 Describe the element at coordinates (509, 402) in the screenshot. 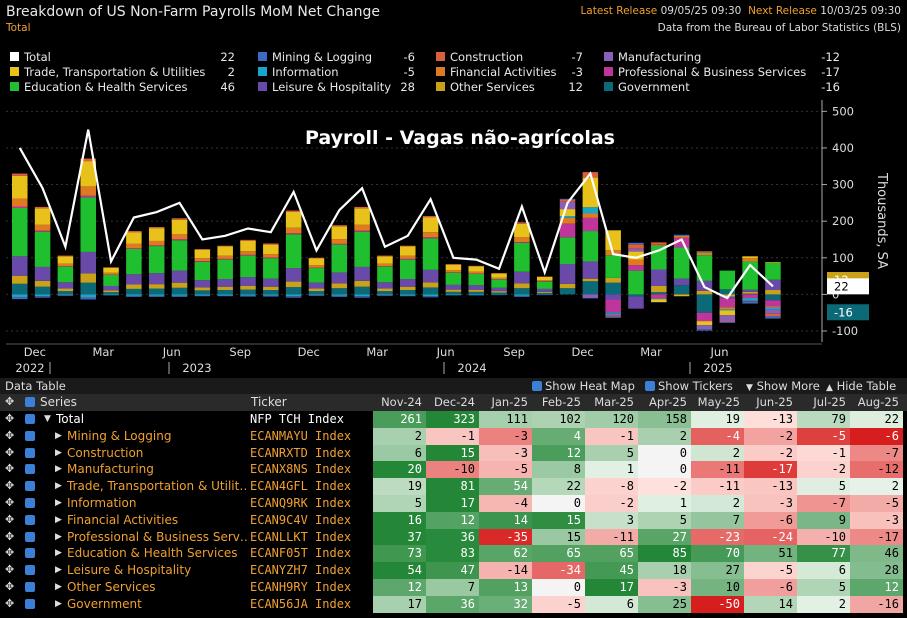

I see `col-header-month: Jan-25` at that location.